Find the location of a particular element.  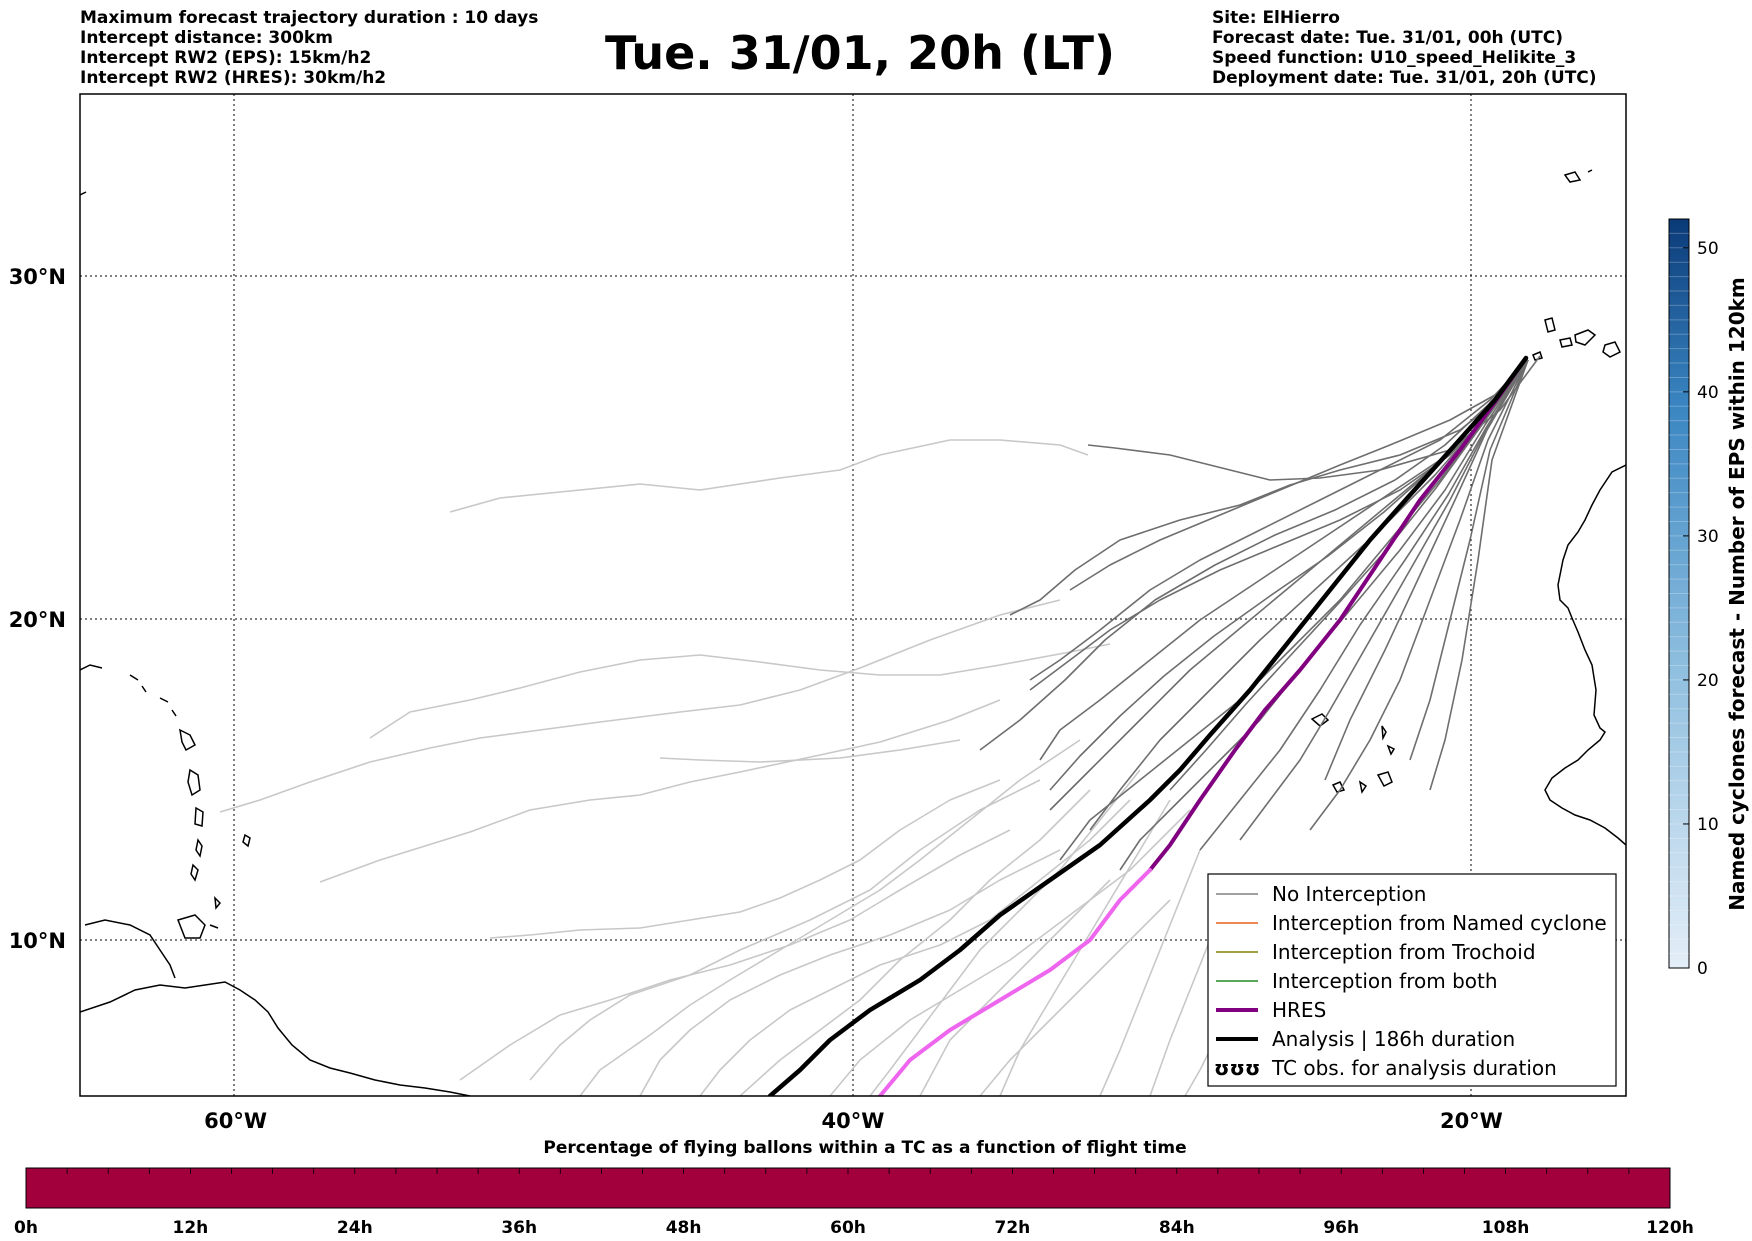

time-bar-minor-ticks is located at coordinates (848, 1171).